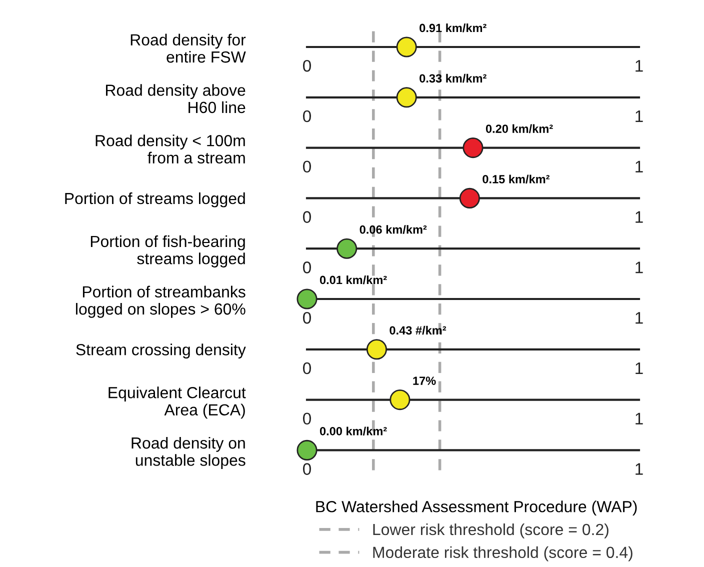 The height and width of the screenshot is (567, 704). I want to click on y-tick-label: Portion of streams logged, so click(155, 200).